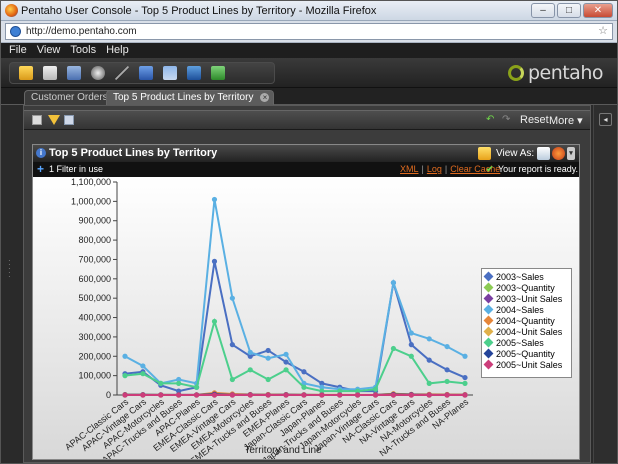  What do you see at coordinates (434, 169) in the screenshot?
I see `log-link: Log` at bounding box center [434, 169].